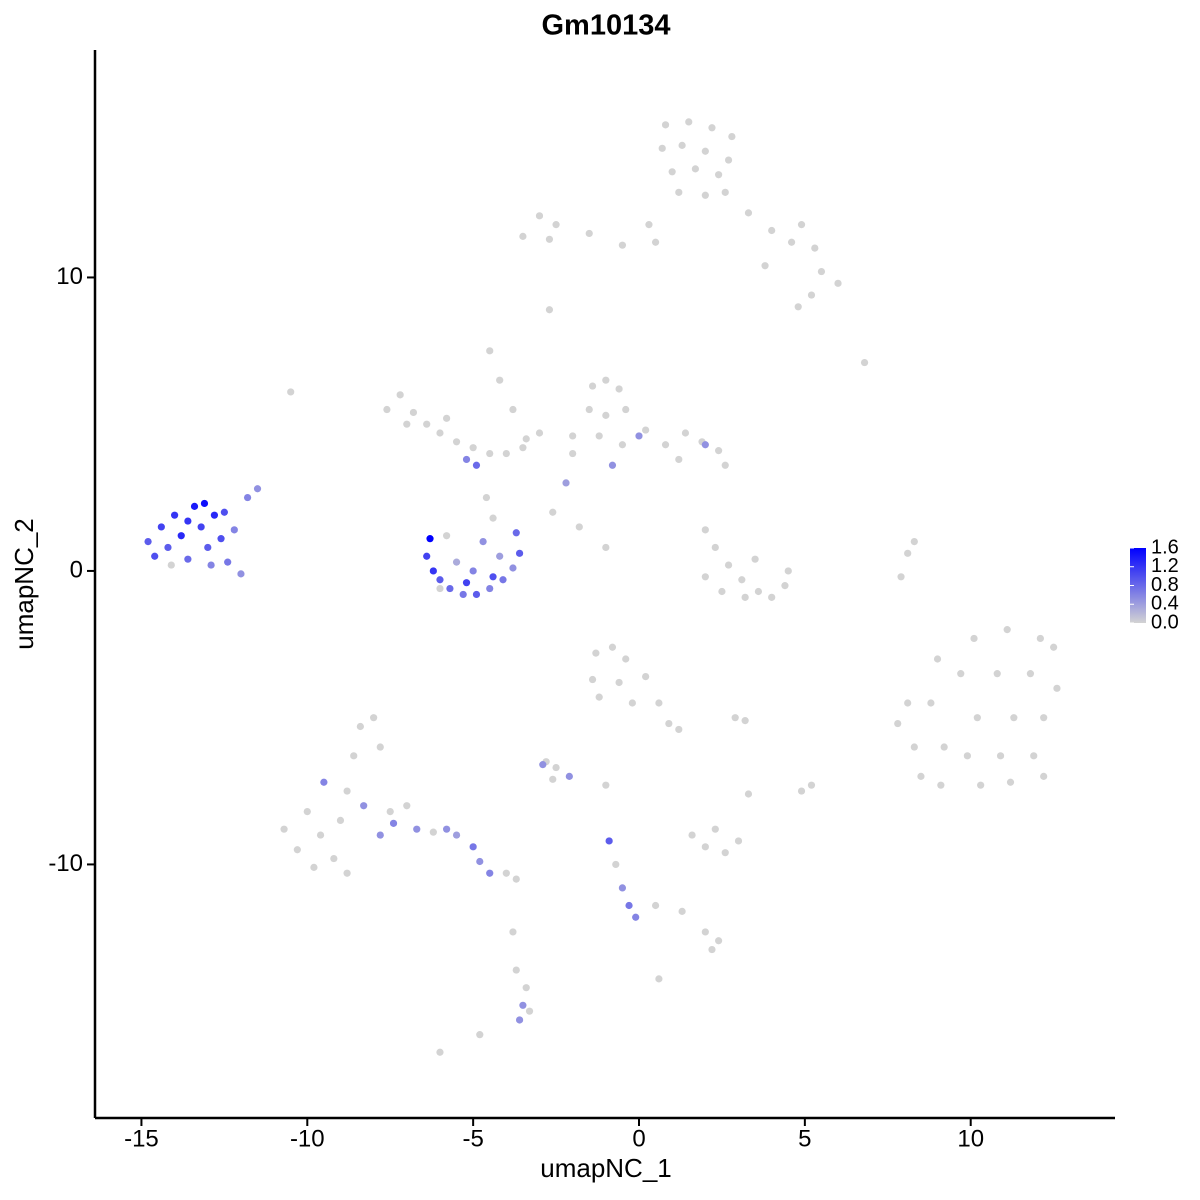 This screenshot has height=1200, width=1200. I want to click on x-tick-label: 0, so click(638, 1138).